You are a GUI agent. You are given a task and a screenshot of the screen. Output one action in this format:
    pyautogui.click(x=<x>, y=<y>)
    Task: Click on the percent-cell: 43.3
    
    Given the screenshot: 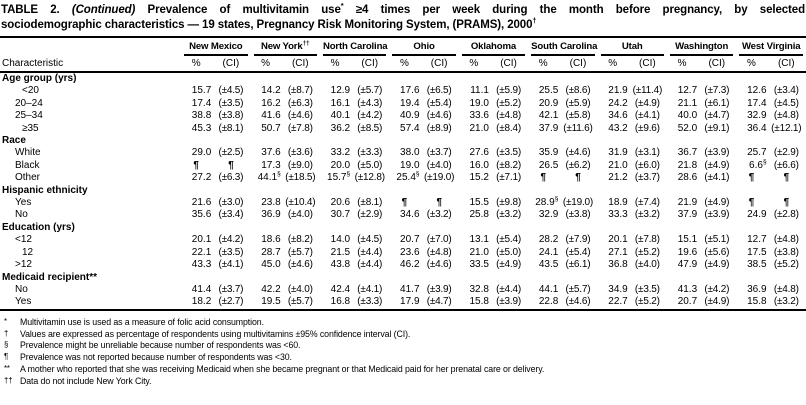 What is the action you would take?
    pyautogui.click(x=201, y=265)
    